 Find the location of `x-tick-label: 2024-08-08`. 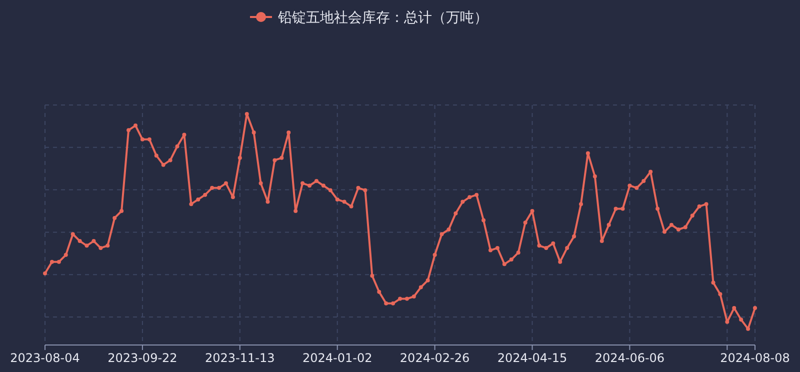

x-tick-label: 2024-08-08 is located at coordinates (755, 358).